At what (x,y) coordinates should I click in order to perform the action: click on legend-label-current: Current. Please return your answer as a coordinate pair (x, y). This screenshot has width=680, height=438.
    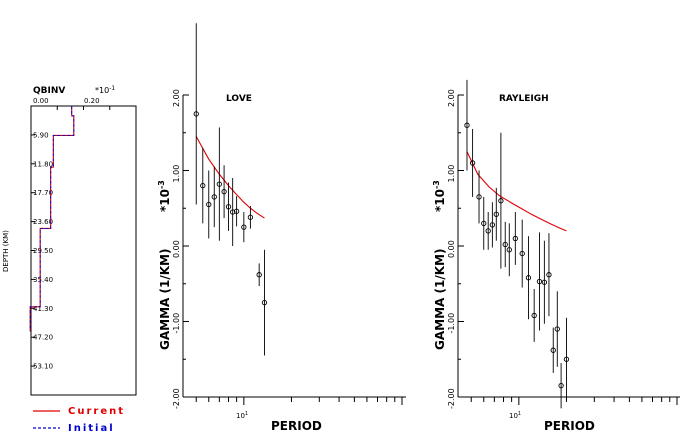
    Looking at the image, I should click on (96, 411).